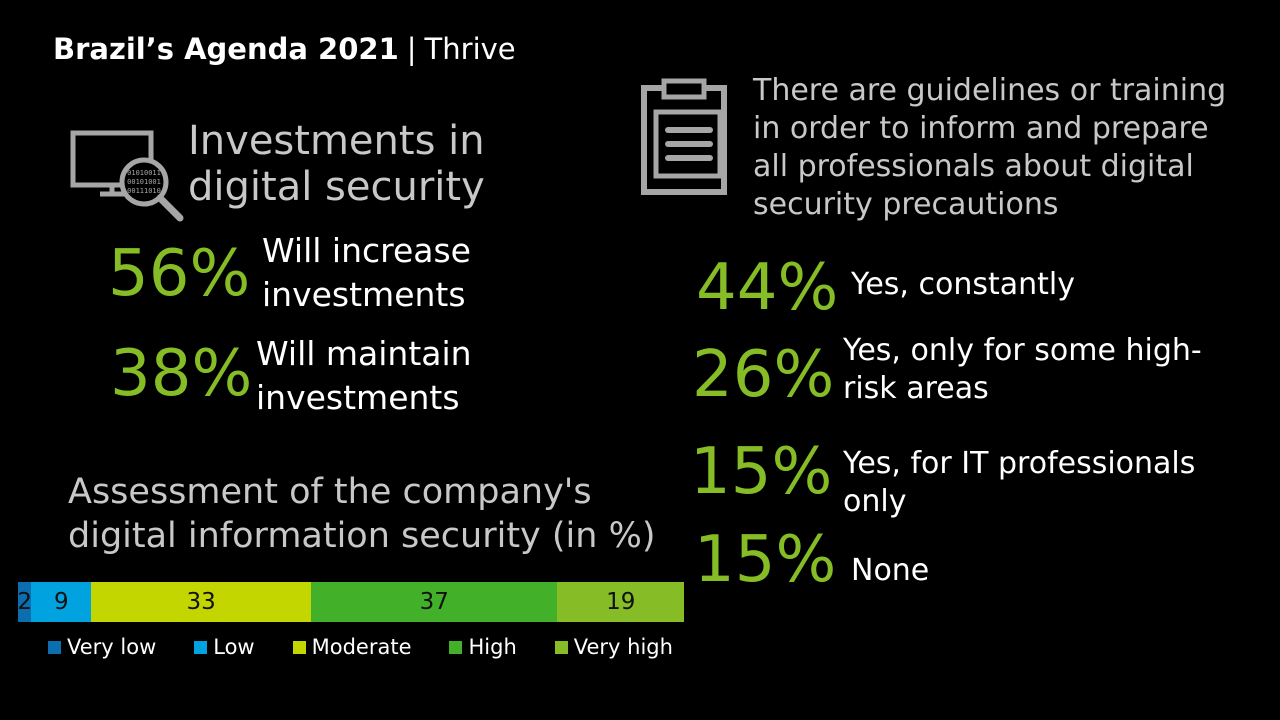 Image resolution: width=1280 pixels, height=720 pixels. What do you see at coordinates (144, 191) in the screenshot?
I see `svg-text: 00111010` at bounding box center [144, 191].